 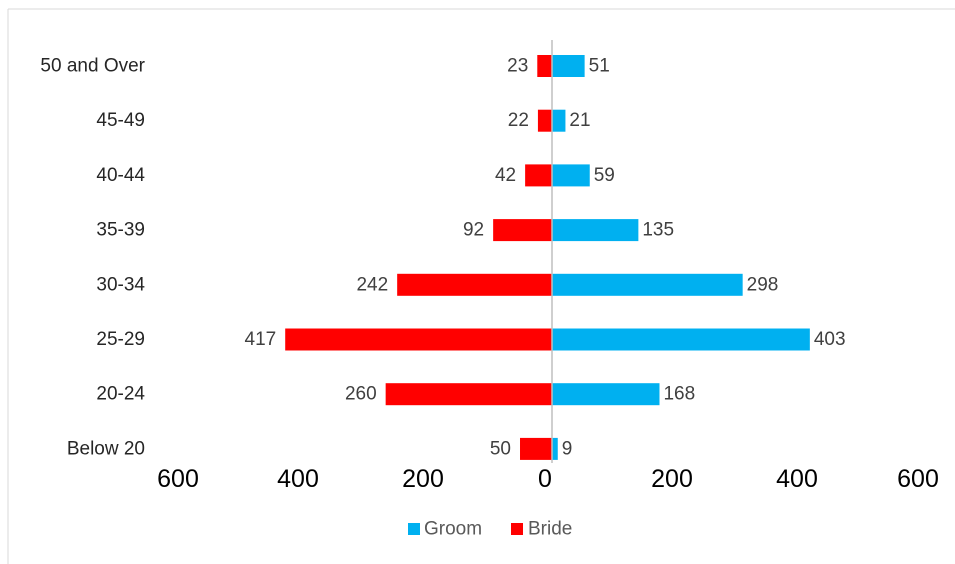 What do you see at coordinates (658, 230) in the screenshot?
I see `groom-data-label: 135` at bounding box center [658, 230].